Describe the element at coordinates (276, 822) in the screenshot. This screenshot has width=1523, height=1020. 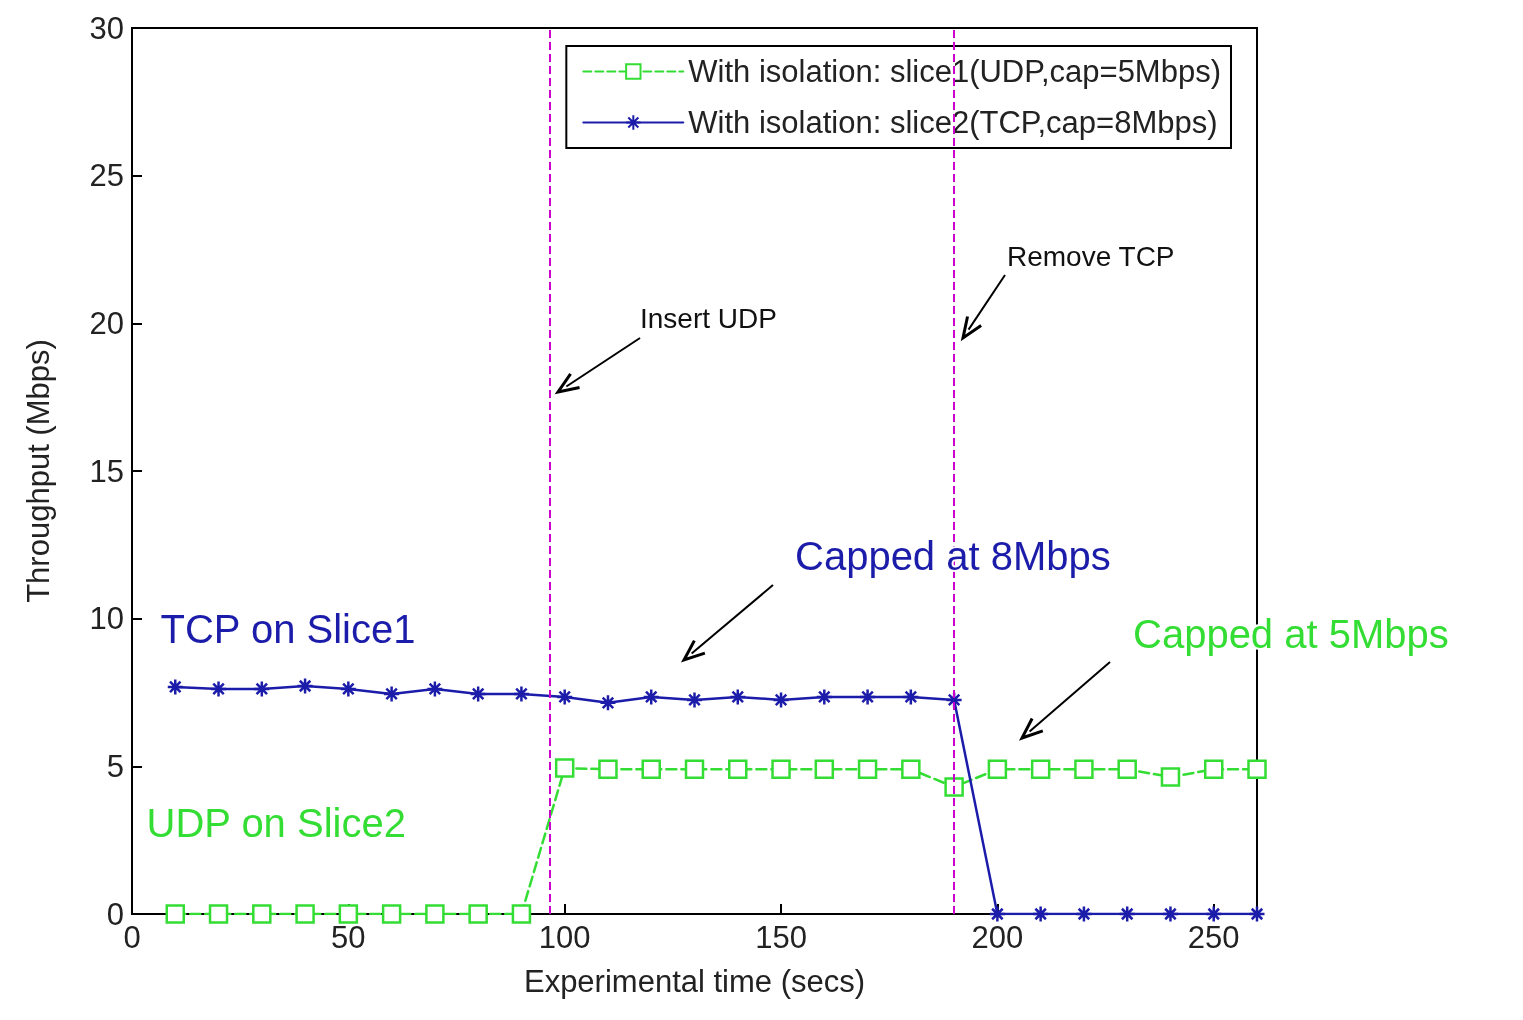
I see `annotation: UDP on Slice2` at that location.